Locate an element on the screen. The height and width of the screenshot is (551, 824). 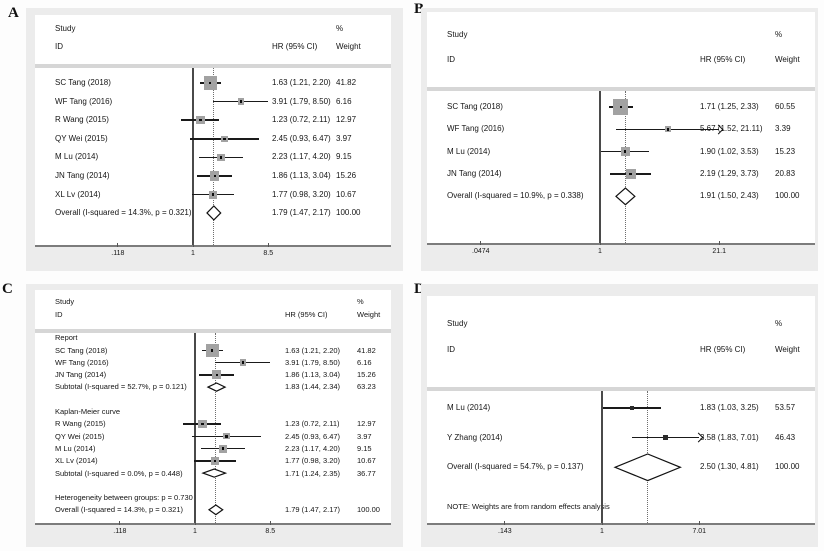
study-label: Subtotal (I-squared = 0.0%, p = 0.448) is located at coordinates (119, 473).